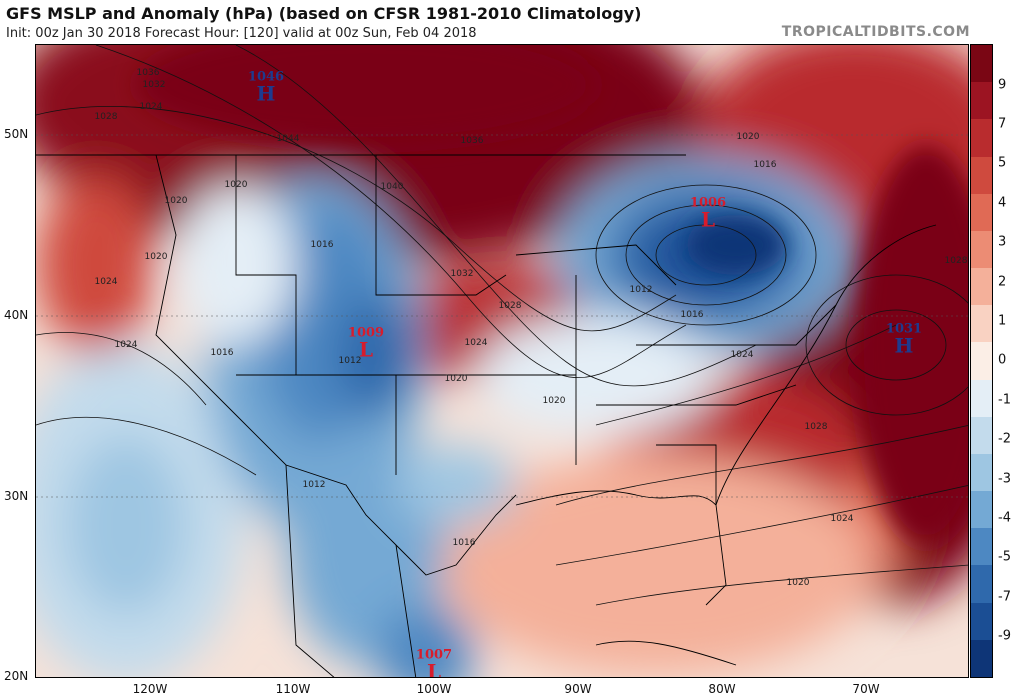 The height and width of the screenshot is (696, 1024). Describe the element at coordinates (150, 689) in the screenshot. I see `longitude-label: 120W` at that location.